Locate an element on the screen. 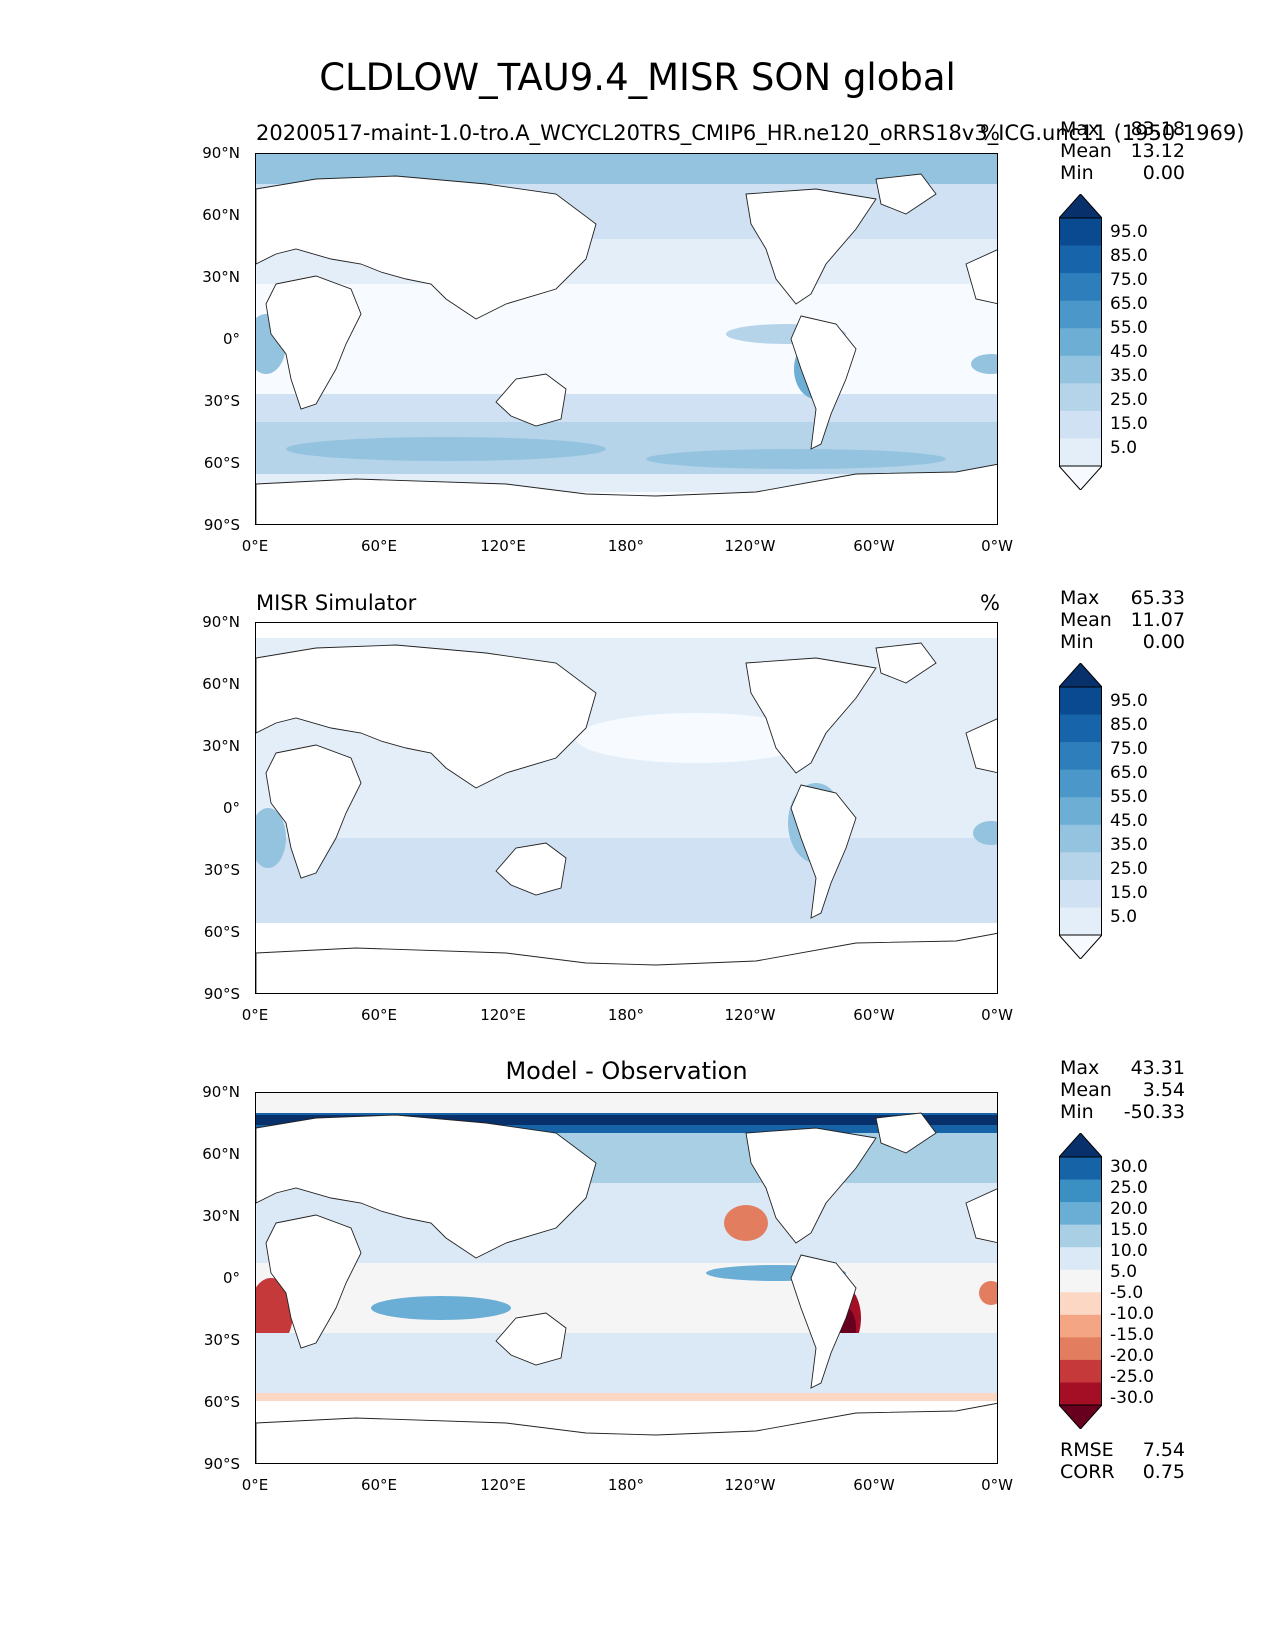 The image size is (1275, 1650). panel-1-lat-tick: 60°N is located at coordinates (221, 215).